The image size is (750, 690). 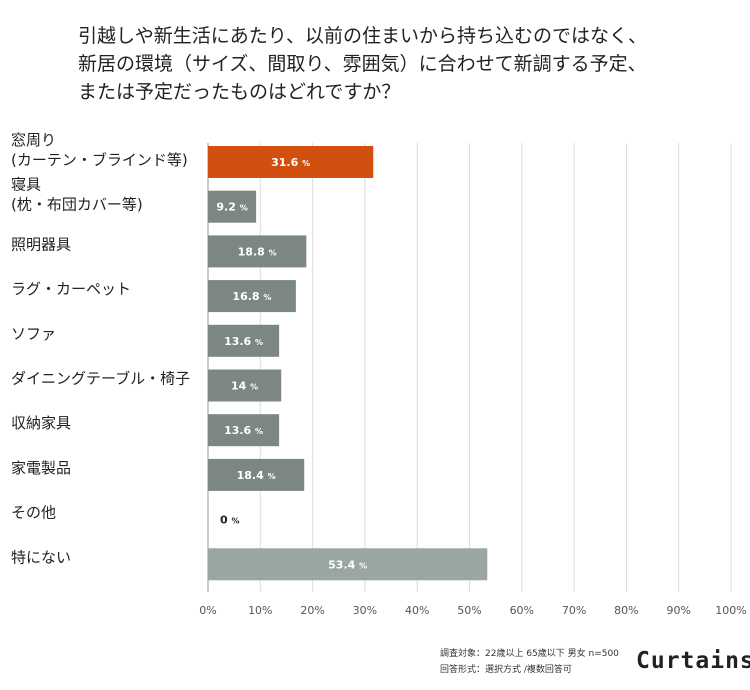 I want to click on x-tick-label: 90%, so click(x=678, y=610).